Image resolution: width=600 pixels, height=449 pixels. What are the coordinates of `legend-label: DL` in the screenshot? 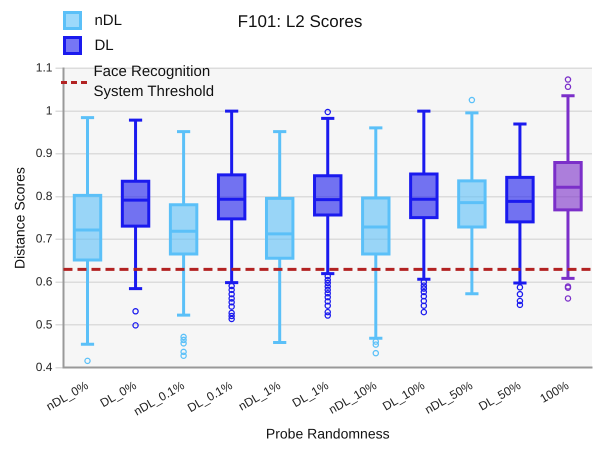 It's located at (104, 45).